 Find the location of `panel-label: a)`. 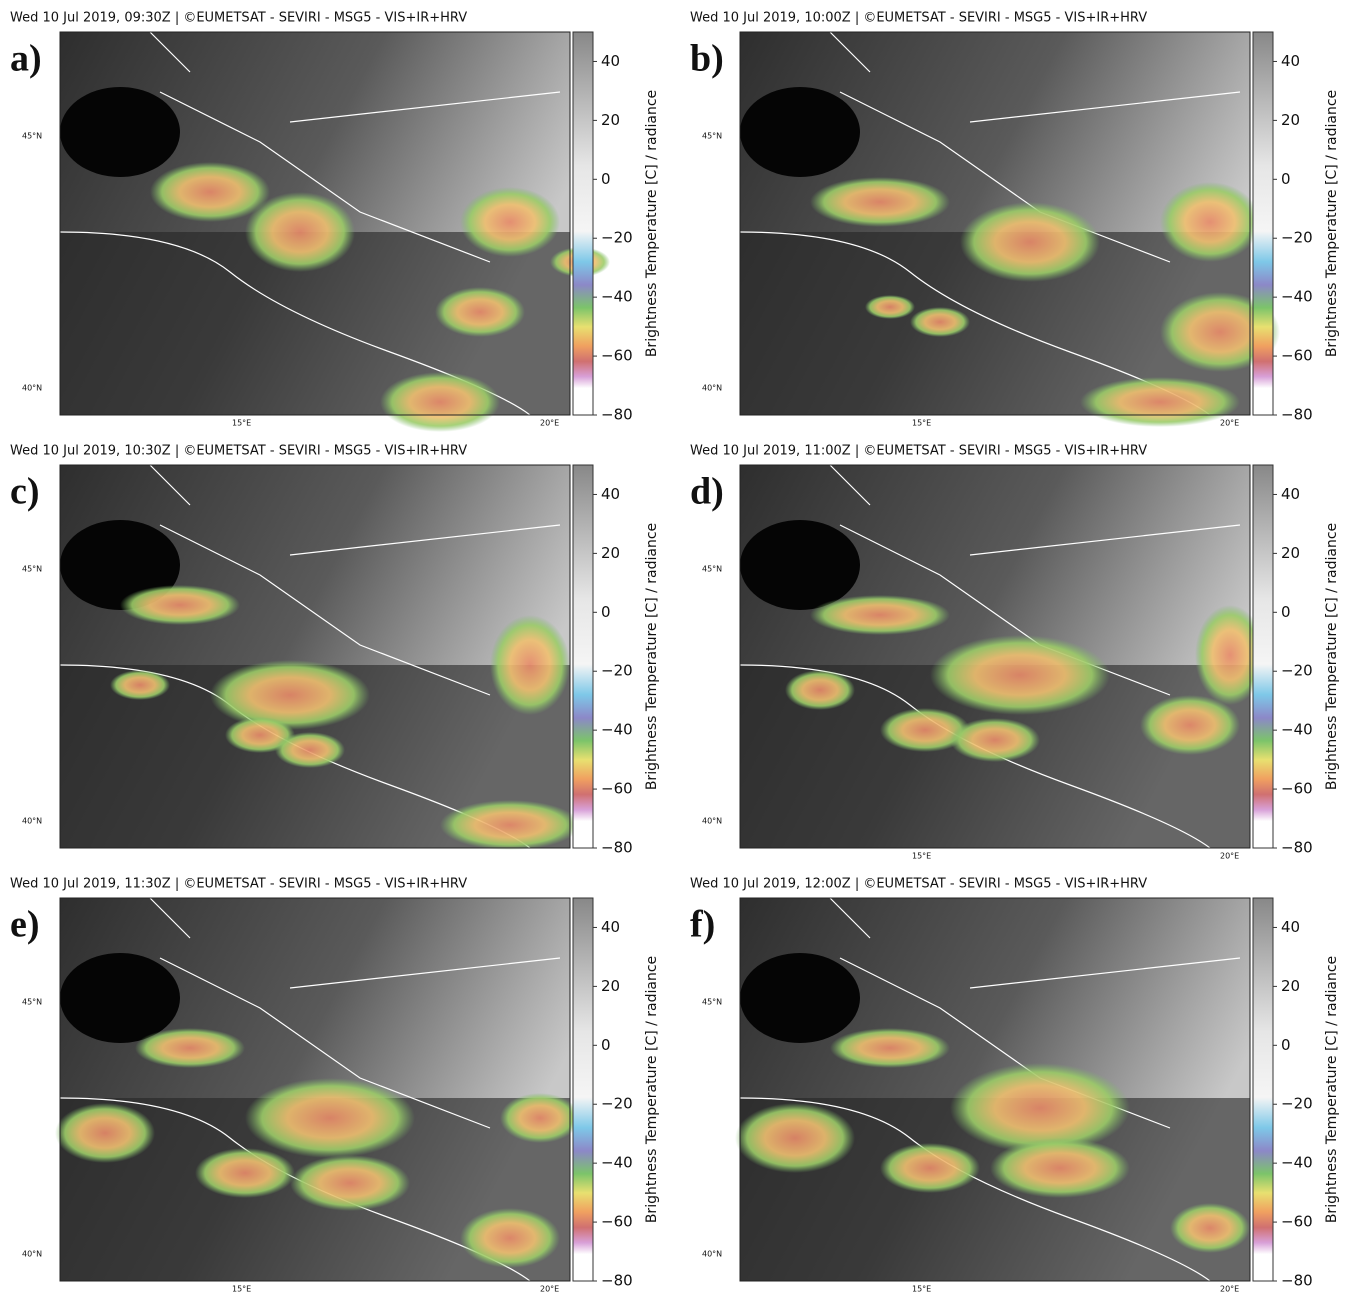

panel-label: a) is located at coordinates (26, 59).